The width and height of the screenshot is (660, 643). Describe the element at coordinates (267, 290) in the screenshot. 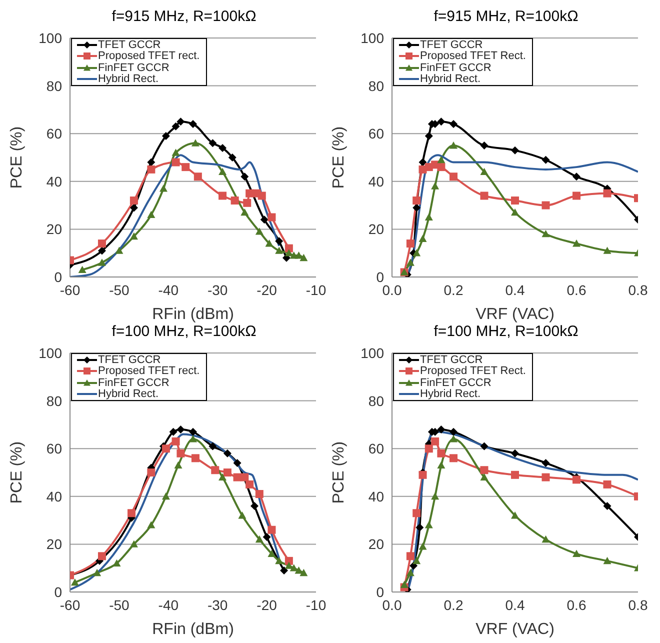

I see `x-tick-label: -20` at that location.